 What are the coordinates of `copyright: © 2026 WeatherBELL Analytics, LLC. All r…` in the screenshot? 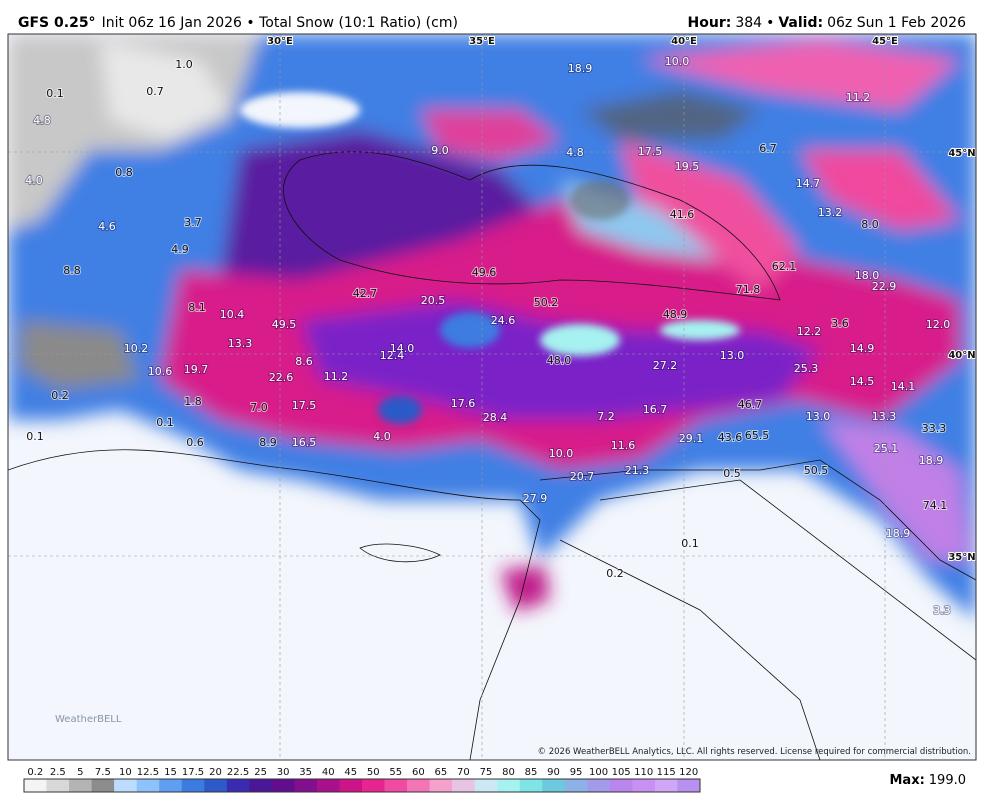 It's located at (754, 752).